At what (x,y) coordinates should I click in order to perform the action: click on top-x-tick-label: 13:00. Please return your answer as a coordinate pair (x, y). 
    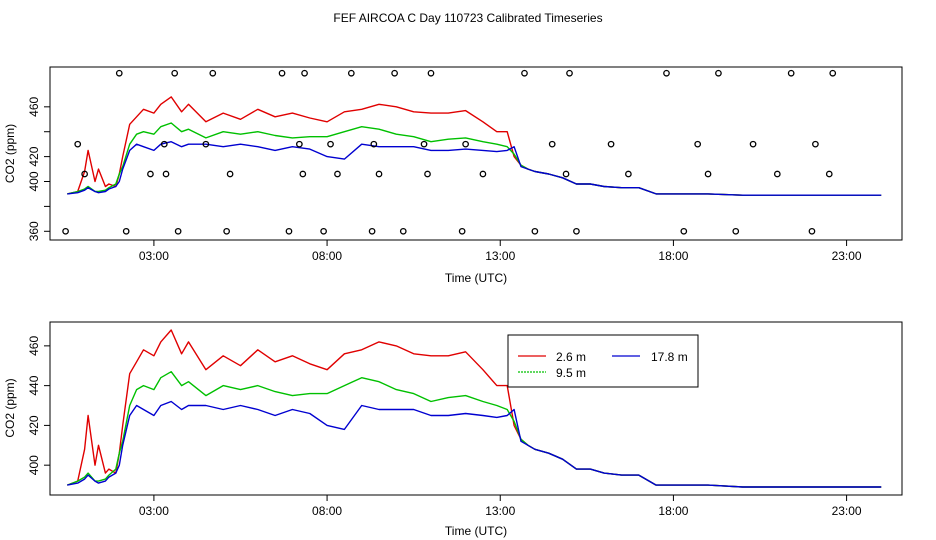
    Looking at the image, I should click on (500, 256).